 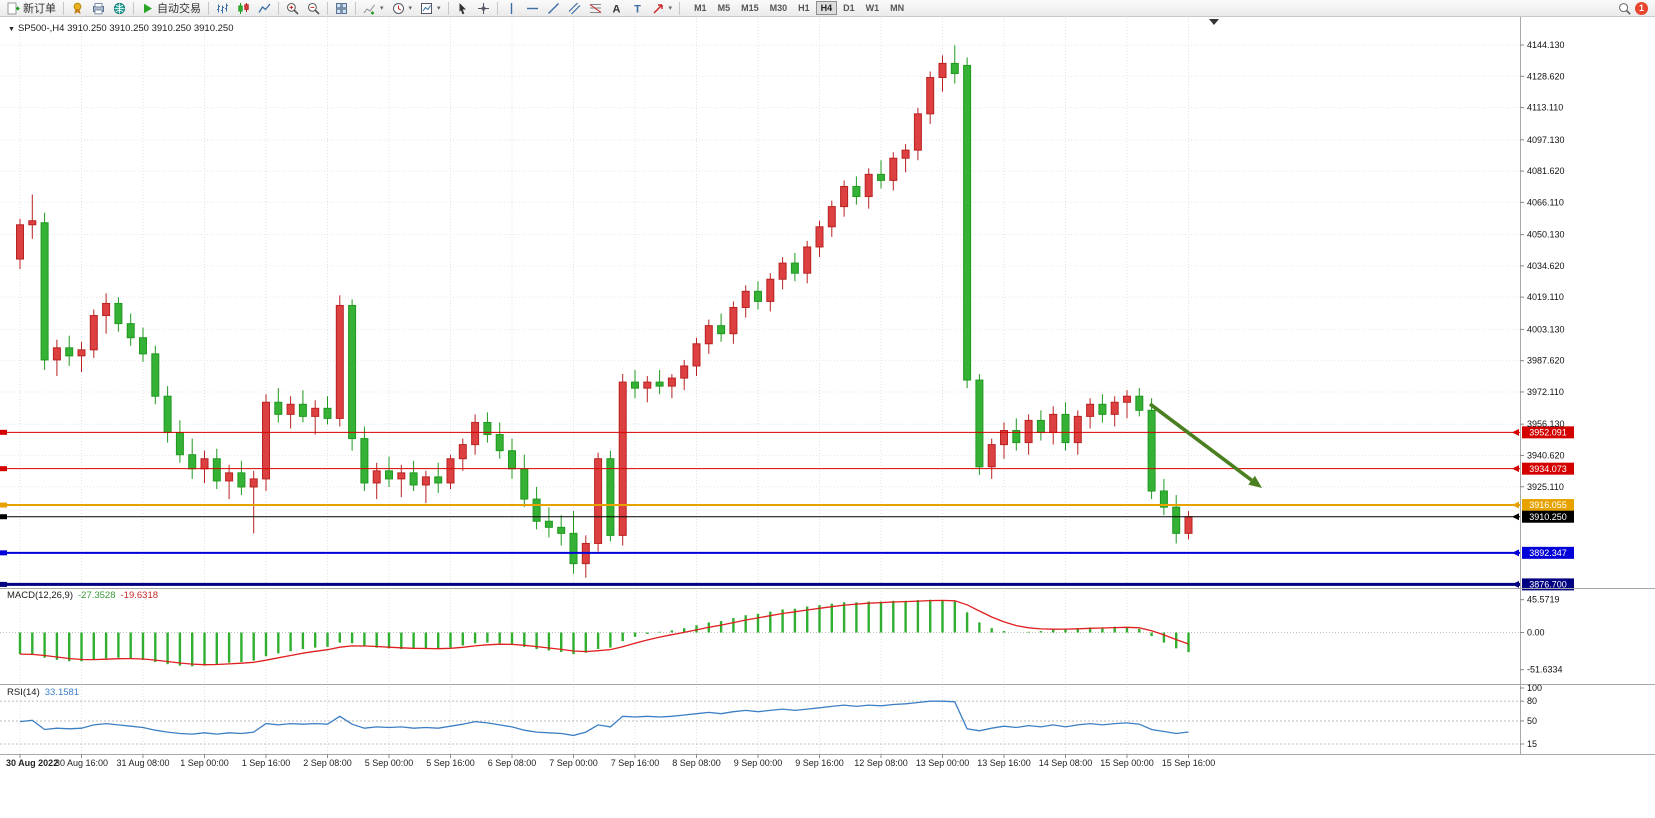 What do you see at coordinates (658, 8) in the screenshot?
I see `arrow-tools-icon` at bounding box center [658, 8].